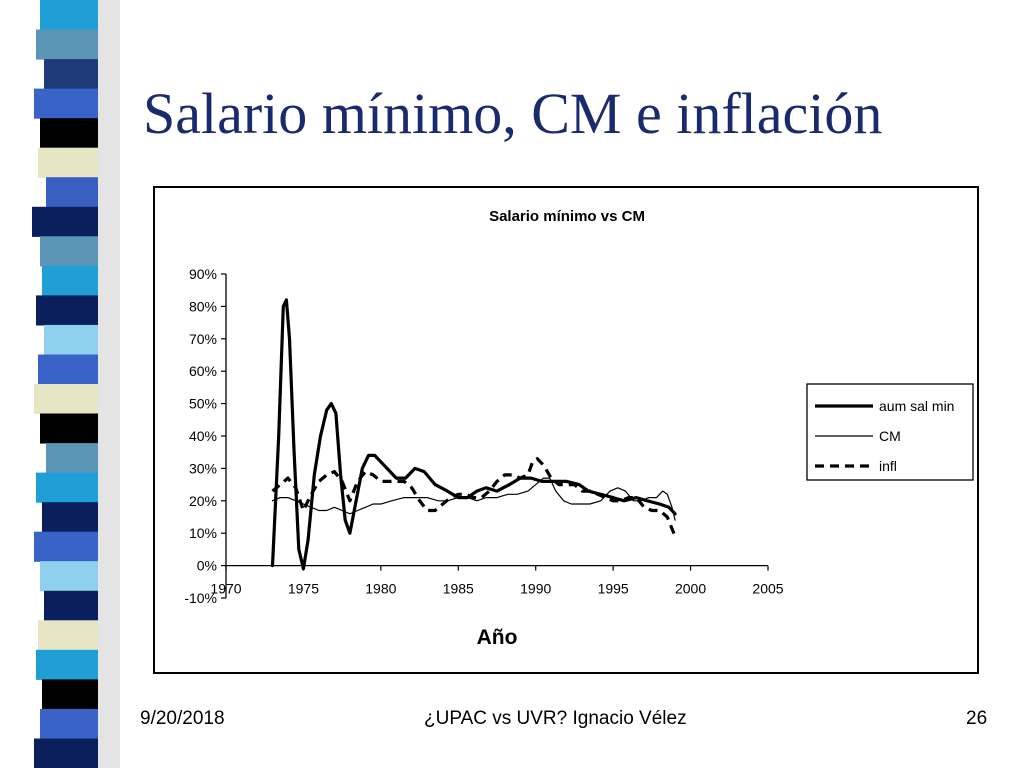  What do you see at coordinates (207, 566) in the screenshot?
I see `y-tick-label: 0%` at bounding box center [207, 566].